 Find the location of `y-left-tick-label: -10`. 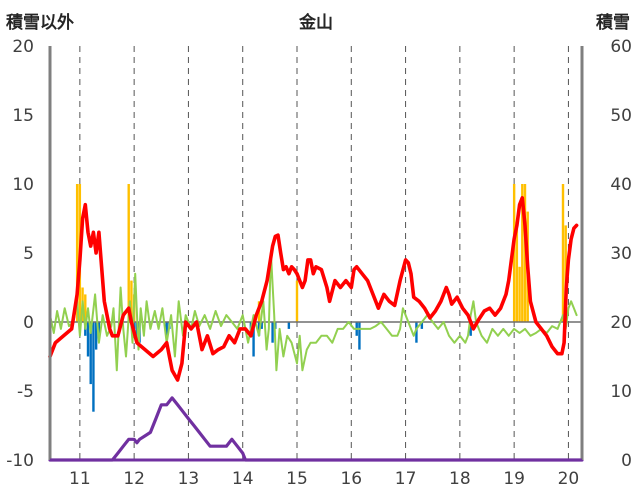

y-left-tick-label: -10 is located at coordinates (20, 461).